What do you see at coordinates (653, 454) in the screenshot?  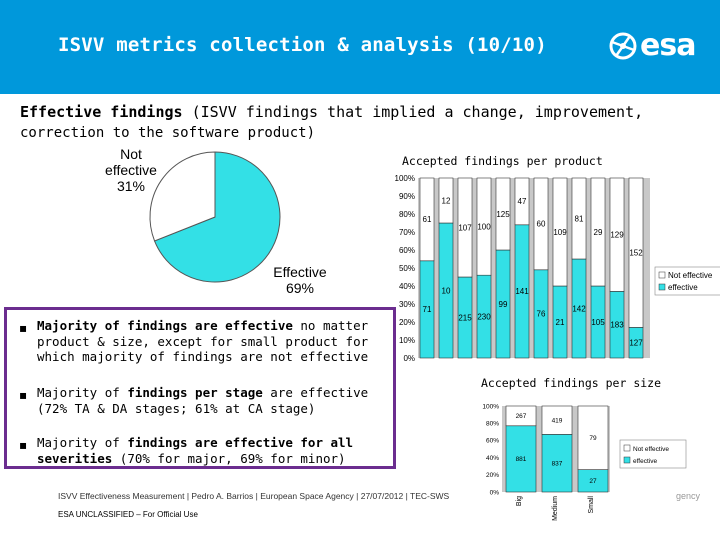 I see `size-legend` at bounding box center [653, 454].